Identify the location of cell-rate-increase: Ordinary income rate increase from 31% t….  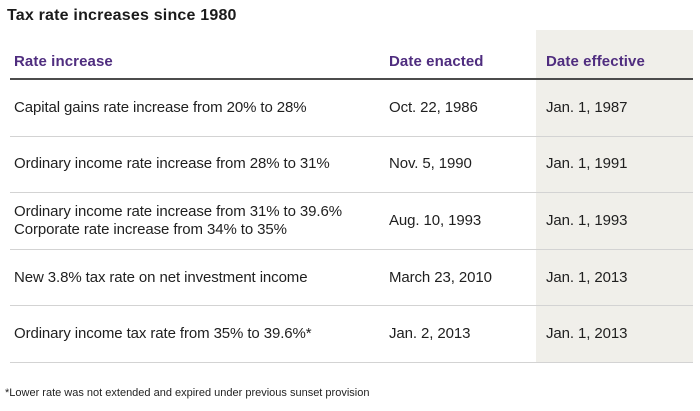
(199, 221).